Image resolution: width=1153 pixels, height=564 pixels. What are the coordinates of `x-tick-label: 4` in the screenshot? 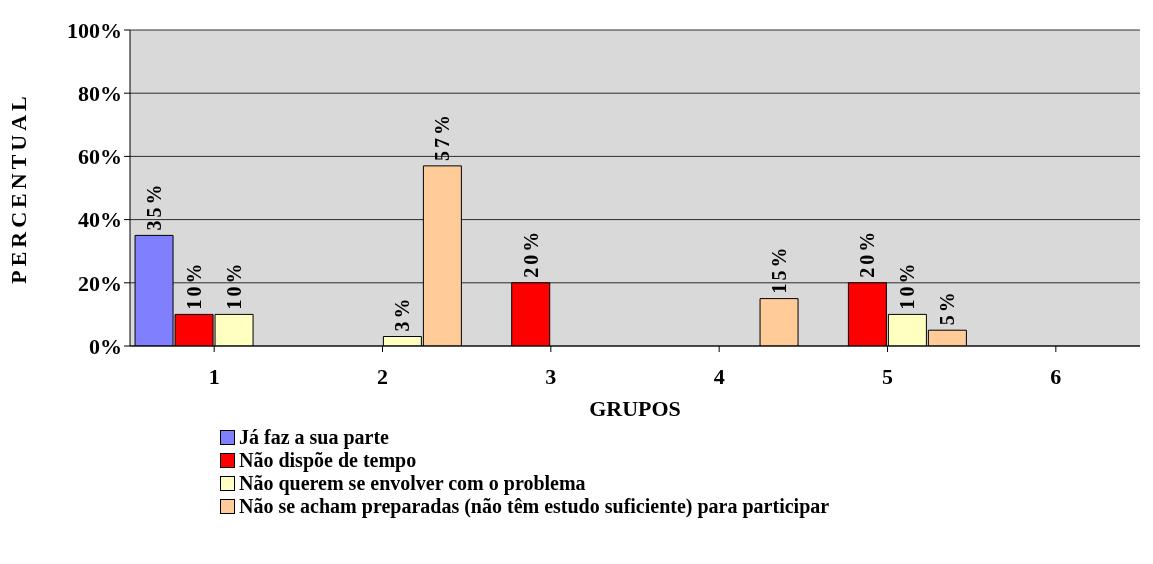 It's located at (719, 376).